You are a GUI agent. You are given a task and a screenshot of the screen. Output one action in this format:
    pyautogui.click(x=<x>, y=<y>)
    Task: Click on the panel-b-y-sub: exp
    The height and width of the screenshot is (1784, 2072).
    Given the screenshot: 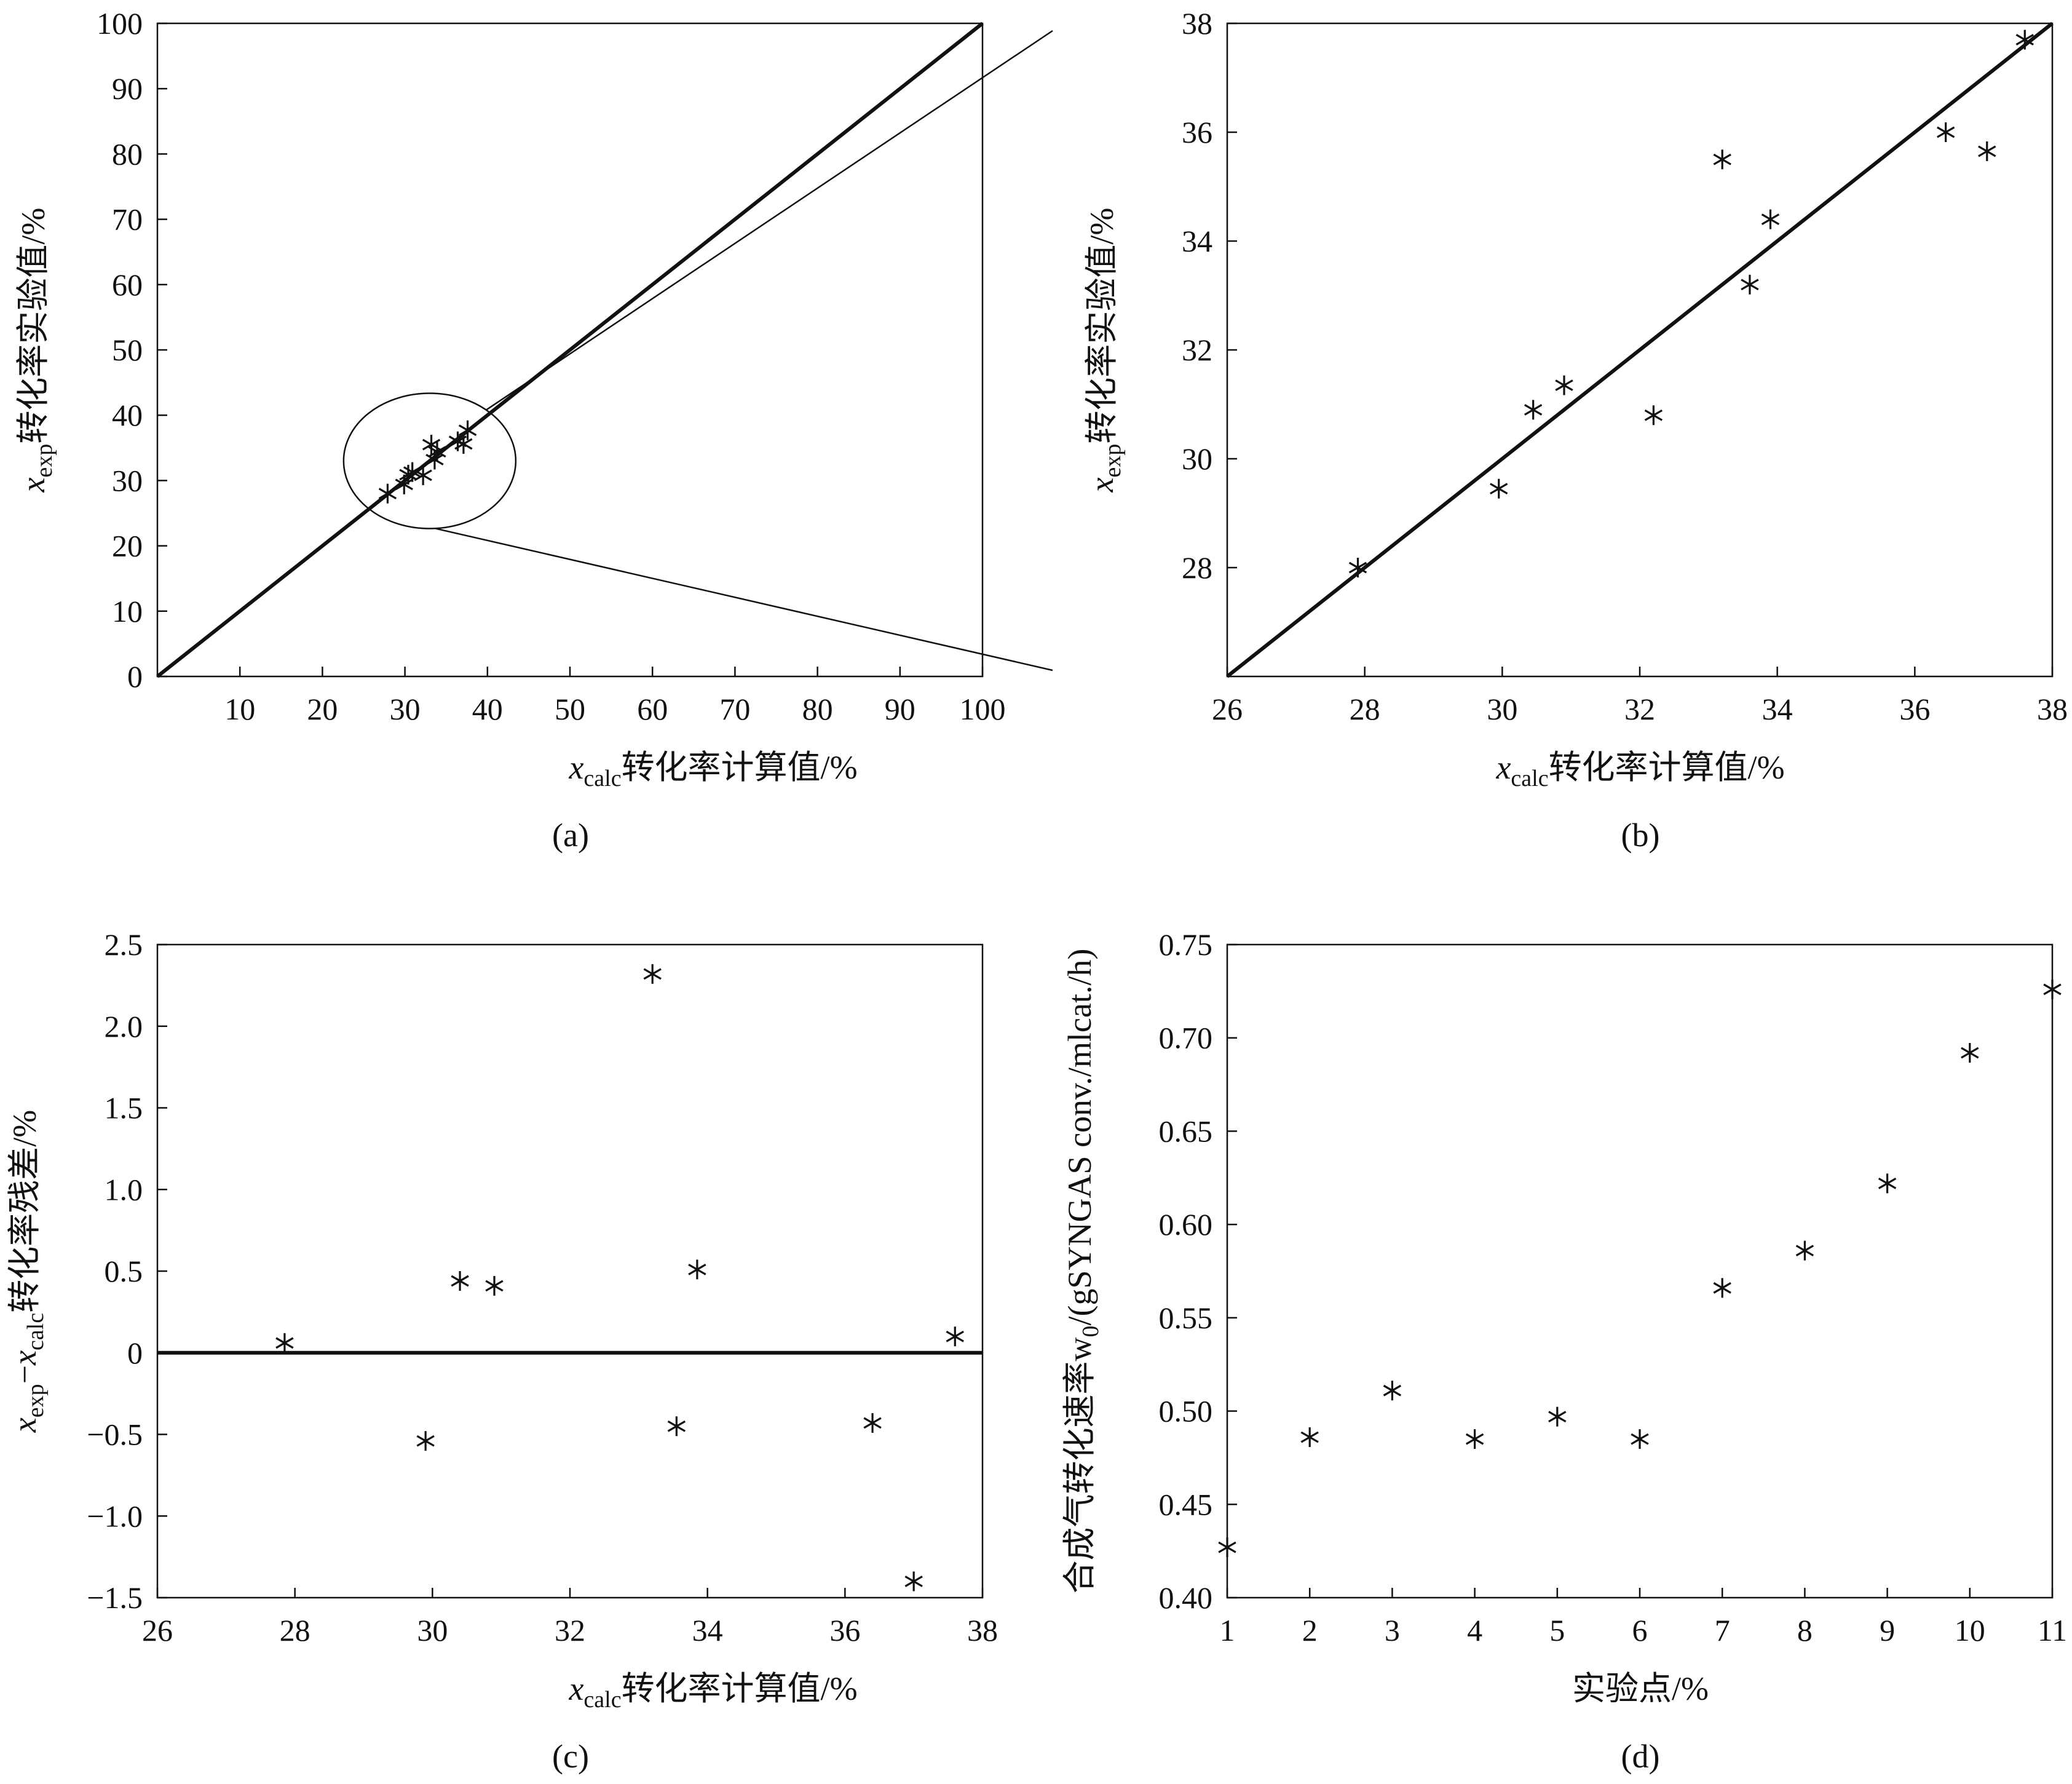 What is the action you would take?
    pyautogui.click(x=1113, y=461)
    